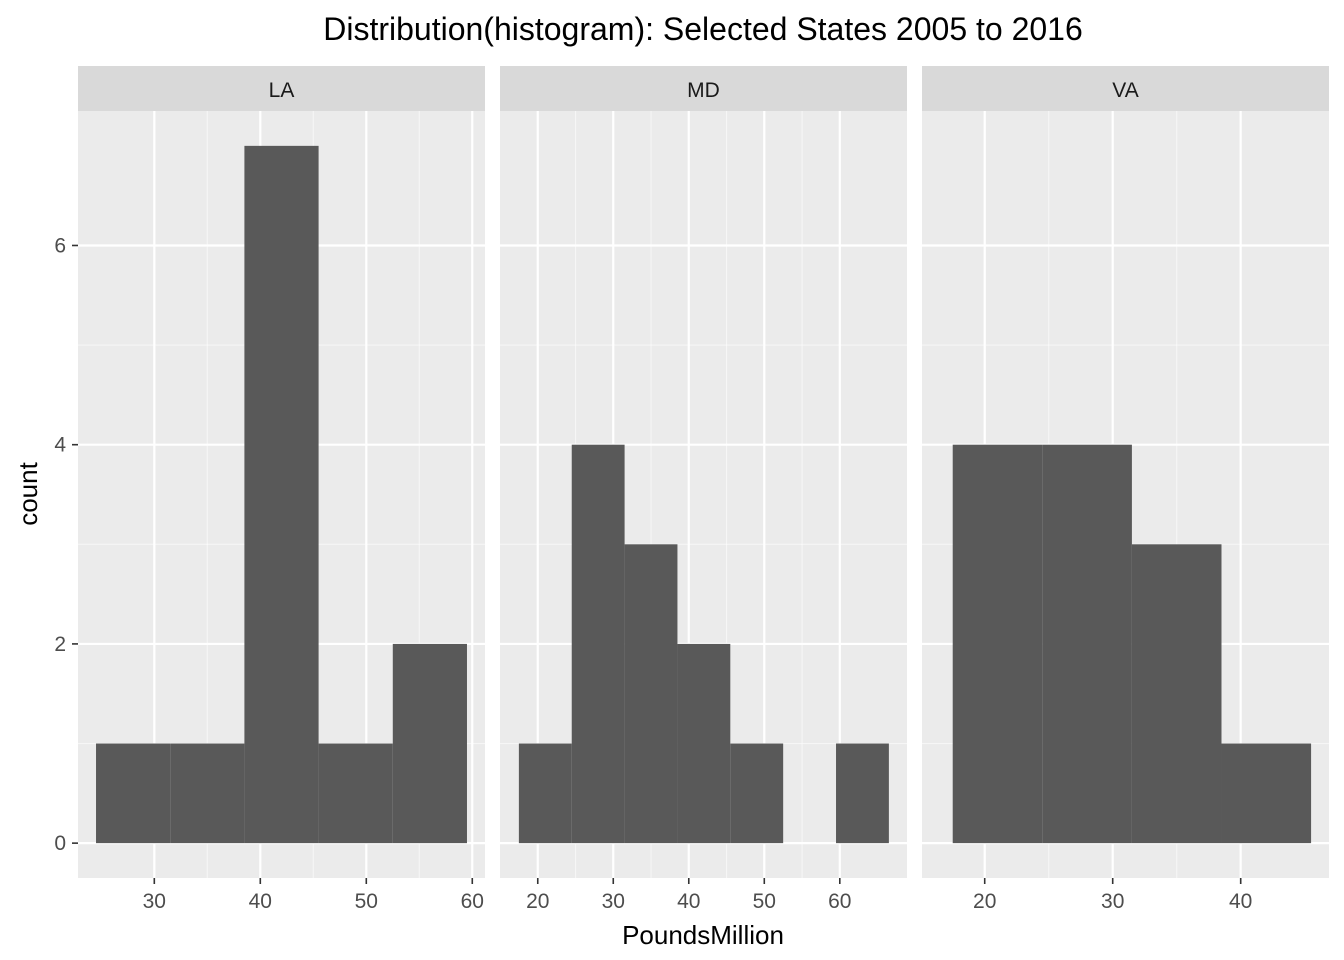  I want to click on x-axis-title: PoundsMillion, so click(703, 935).